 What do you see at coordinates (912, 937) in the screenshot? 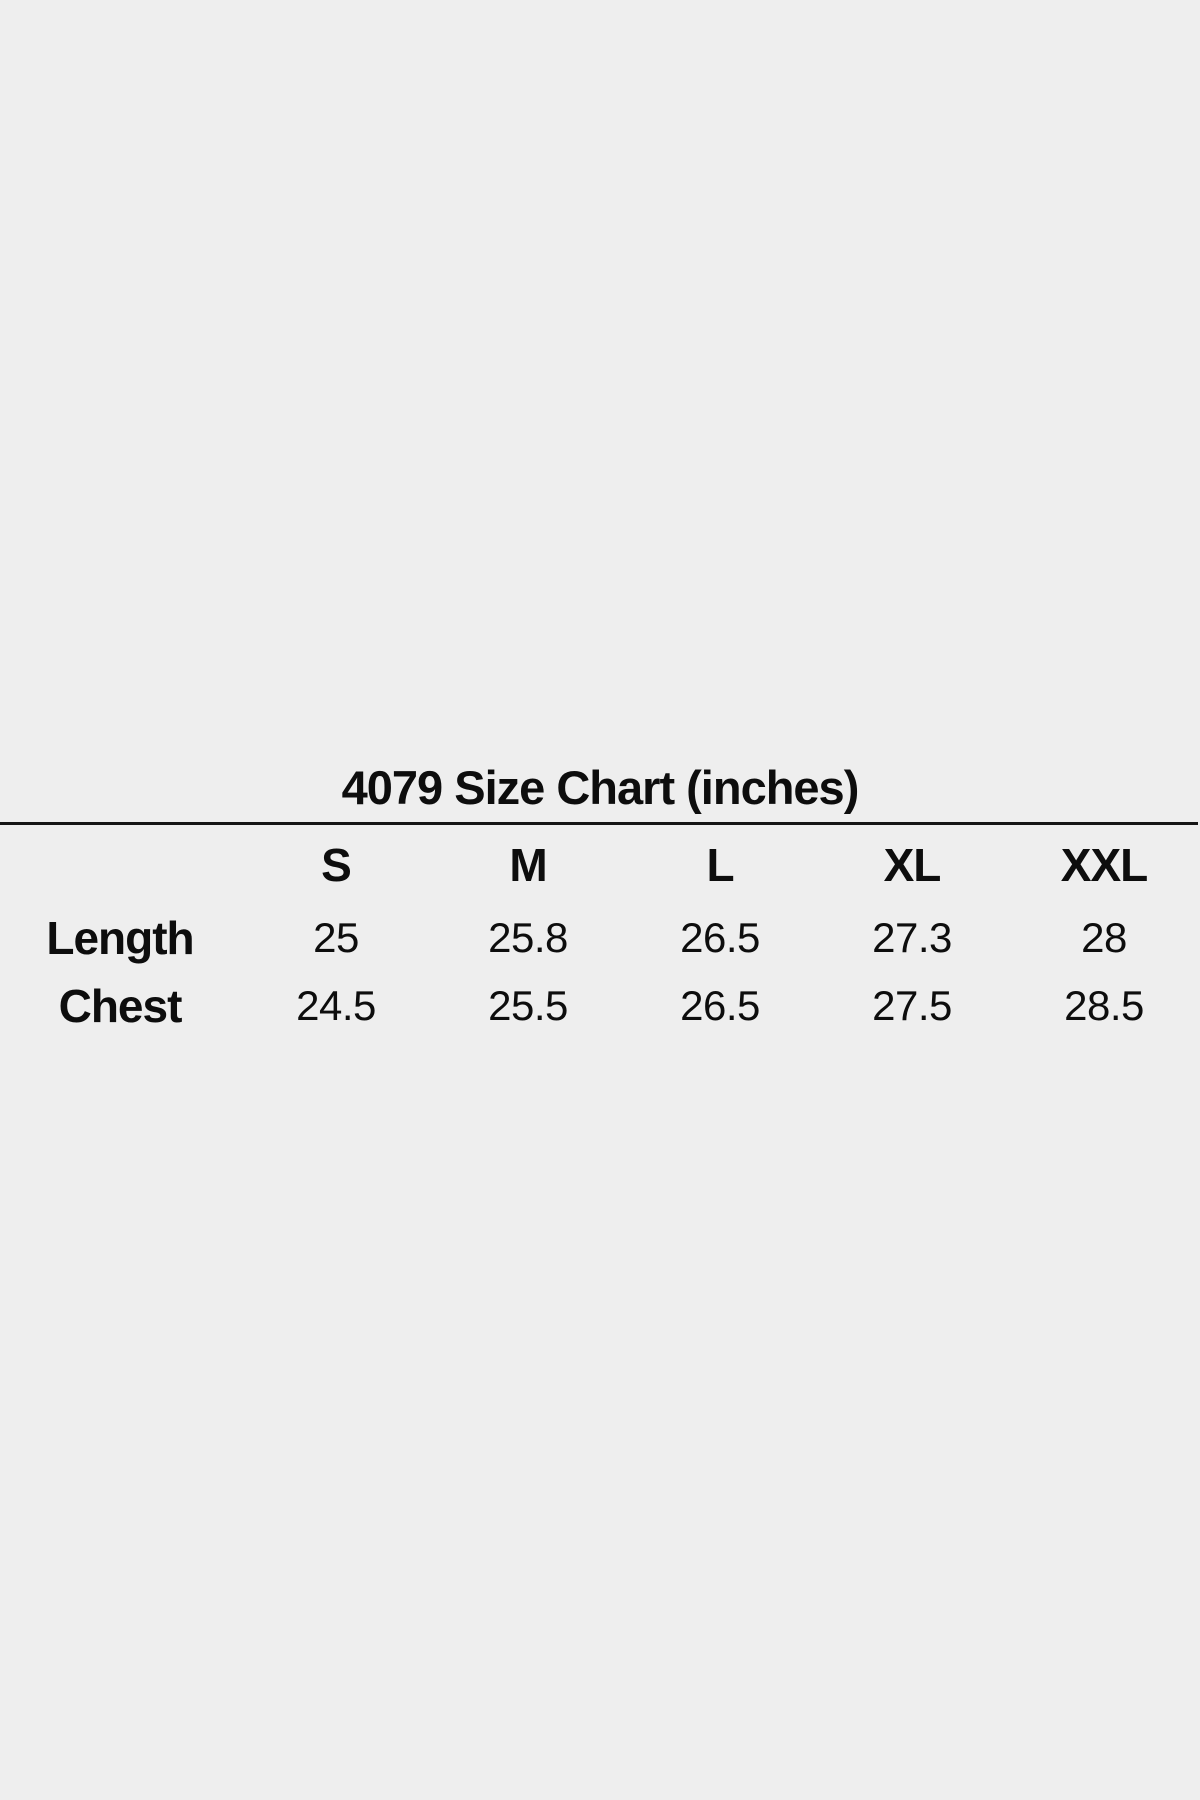
I see `length-value-xl: 27.3` at bounding box center [912, 937].